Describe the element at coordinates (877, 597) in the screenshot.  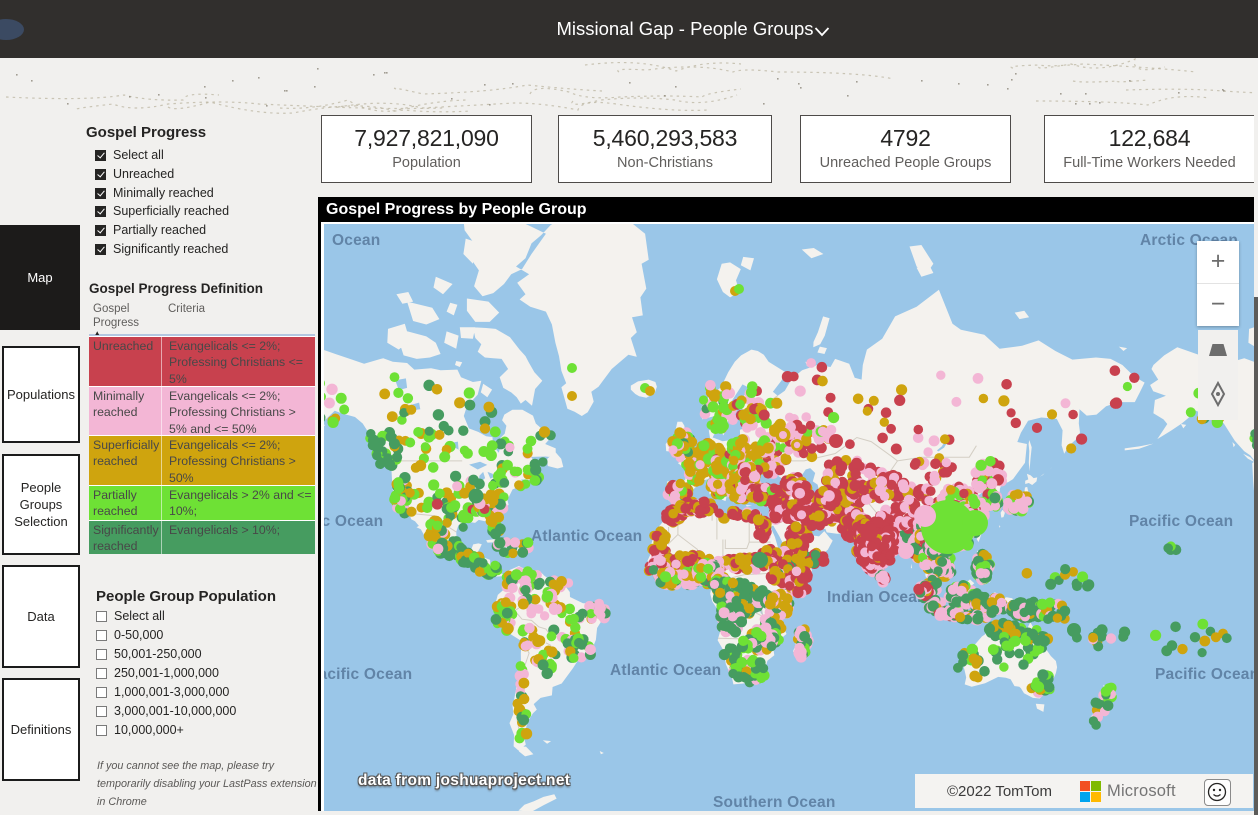
I see `svg-text: Indian Ocean` at that location.